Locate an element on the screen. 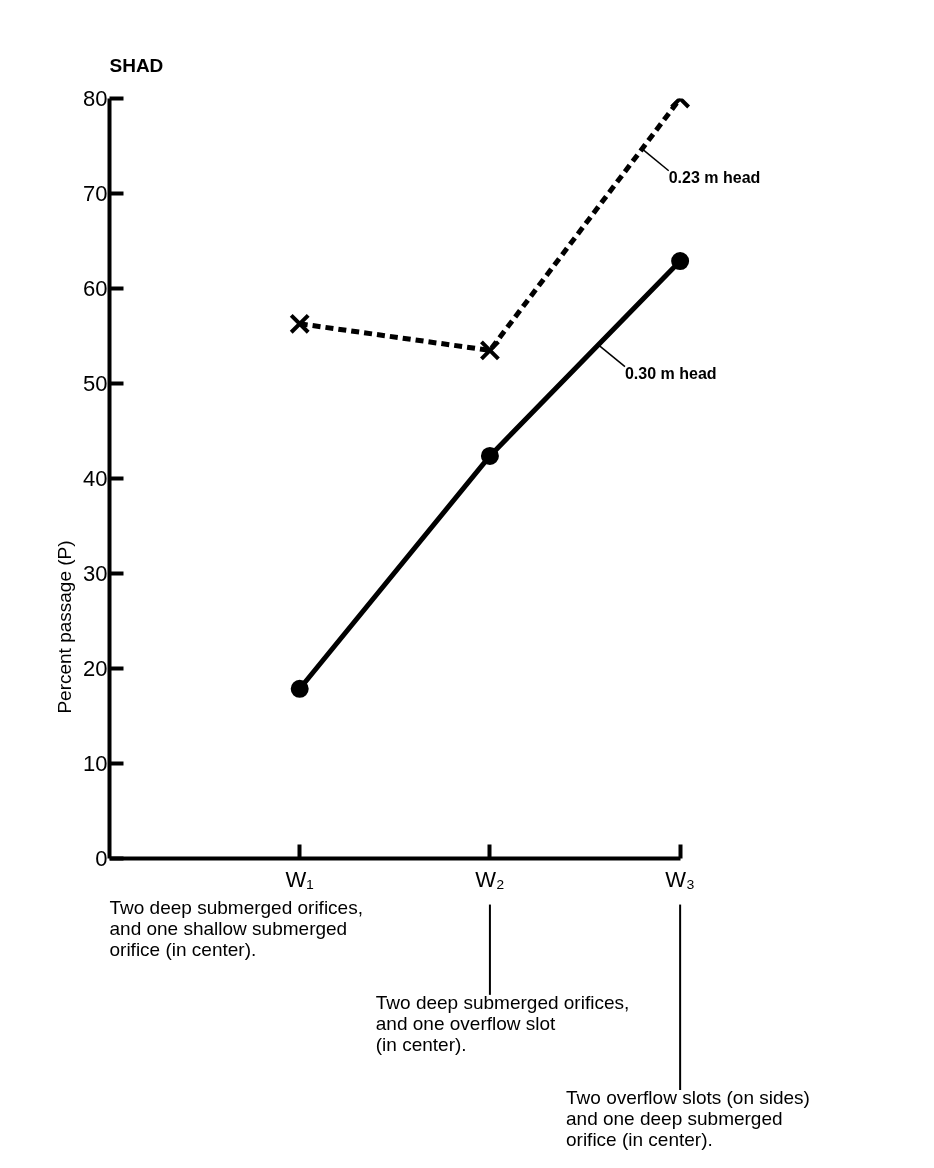  y-tick-label: 0 is located at coordinates (101, 859).